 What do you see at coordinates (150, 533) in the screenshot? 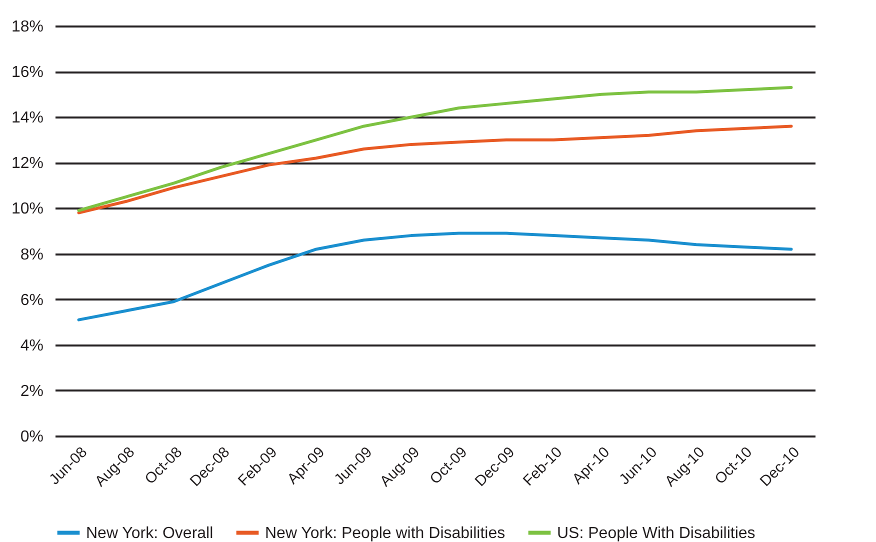
I see `legend-label: New York: Overall` at bounding box center [150, 533].